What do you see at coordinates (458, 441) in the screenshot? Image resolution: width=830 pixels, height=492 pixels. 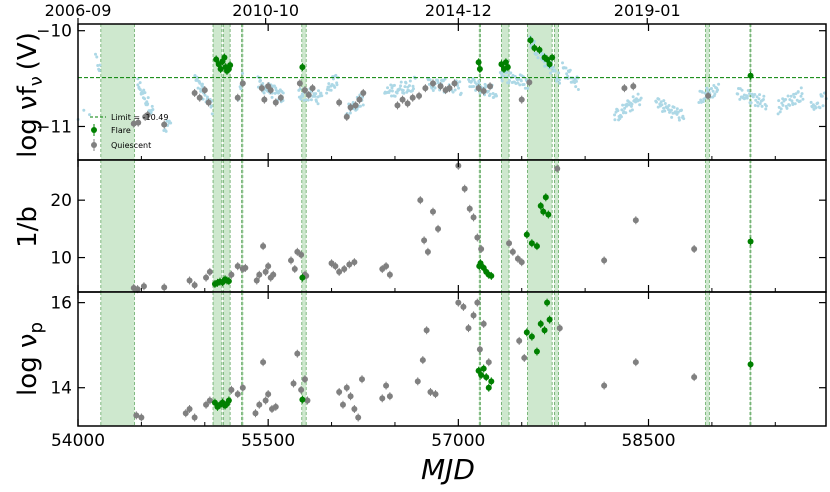 I see `x-tick-label: 57000` at bounding box center [458, 441].